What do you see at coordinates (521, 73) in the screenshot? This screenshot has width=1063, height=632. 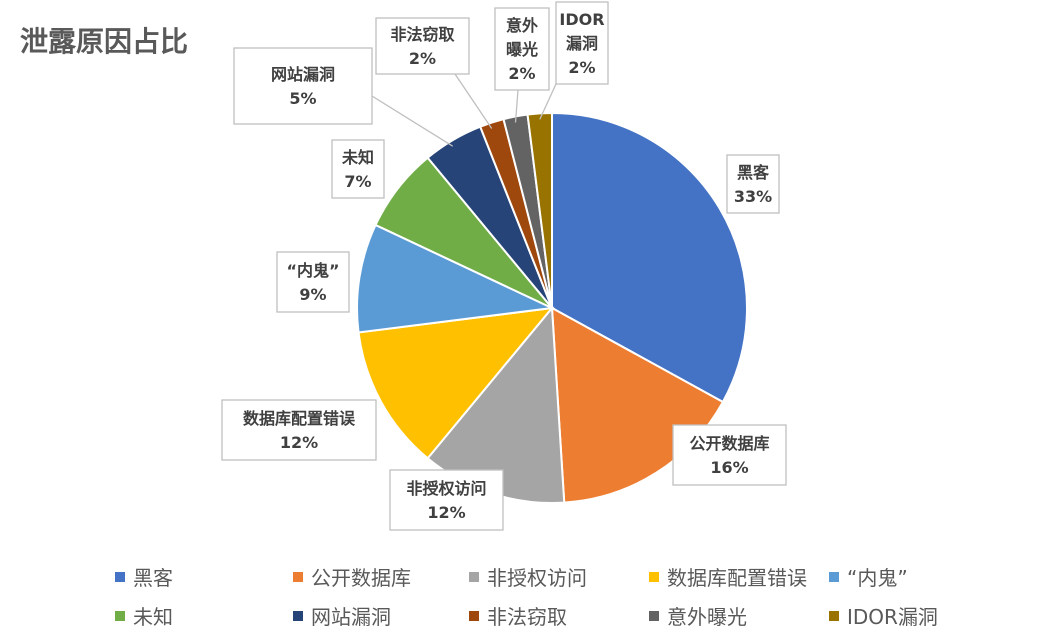 I see `data-label-value-8: 2%` at bounding box center [521, 73].